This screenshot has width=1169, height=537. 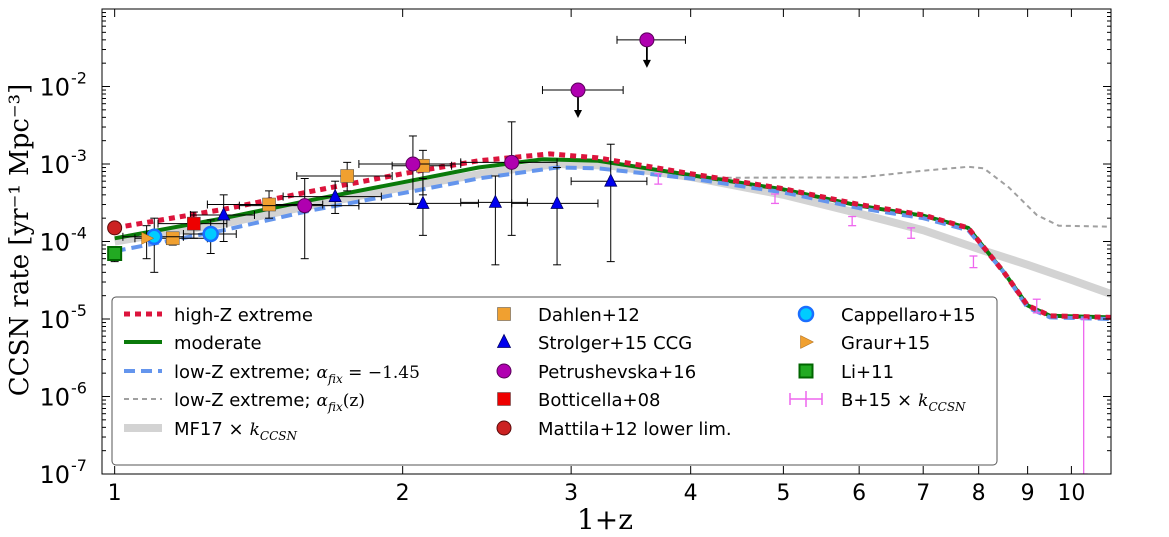 What do you see at coordinates (274, 431) in the screenshot?
I see `legend-label-math: kCCSN` at bounding box center [274, 431].